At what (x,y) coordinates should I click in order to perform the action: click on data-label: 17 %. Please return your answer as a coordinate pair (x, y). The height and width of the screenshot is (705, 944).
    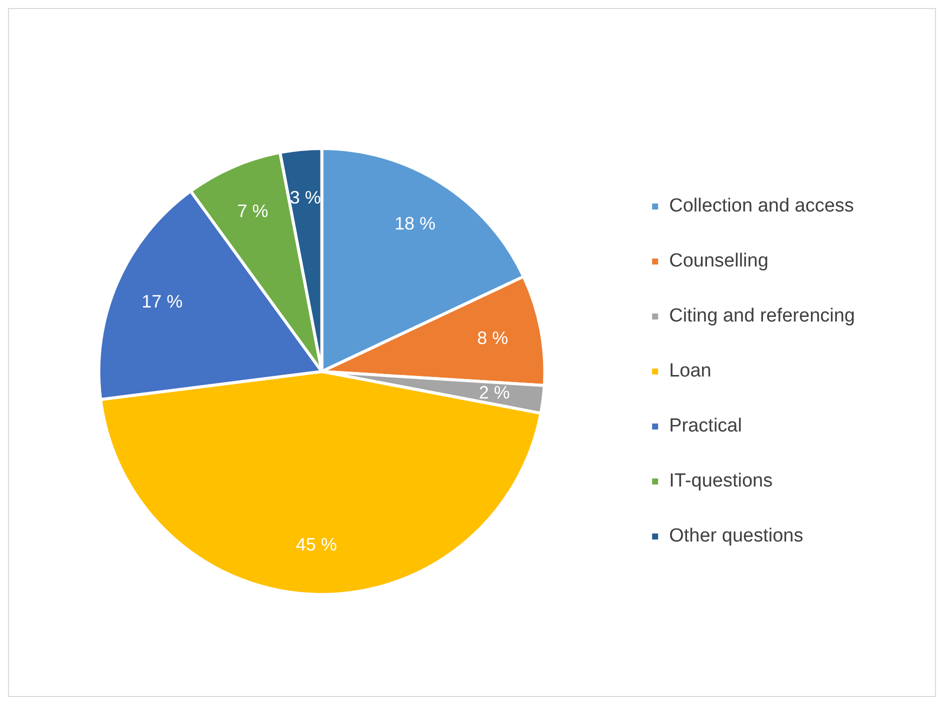
    Looking at the image, I should click on (162, 301).